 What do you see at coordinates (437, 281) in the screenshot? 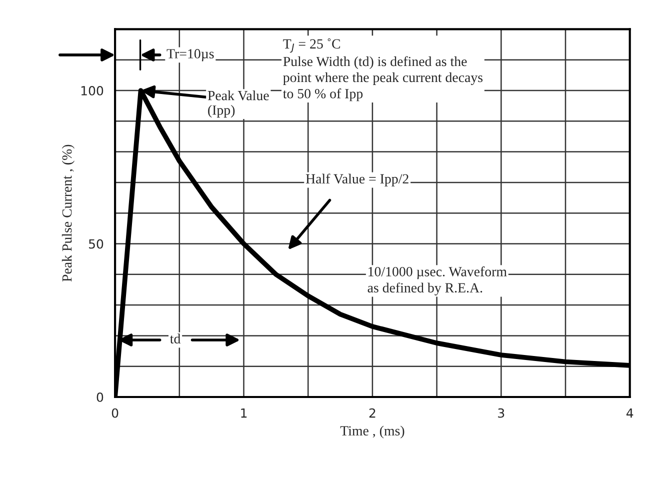
I see `annotation: 10/1000 µsec. Waveform as defined by R.E.A.` at bounding box center [437, 281].